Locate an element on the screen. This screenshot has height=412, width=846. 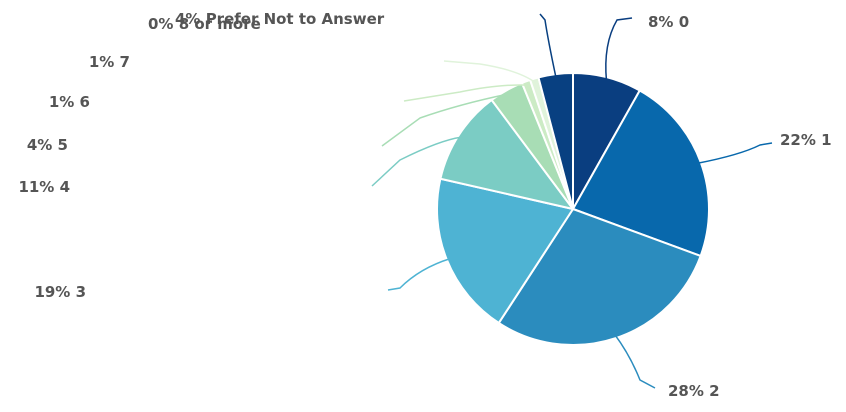
data-label-5: 4% 5 is located at coordinates (47, 145).